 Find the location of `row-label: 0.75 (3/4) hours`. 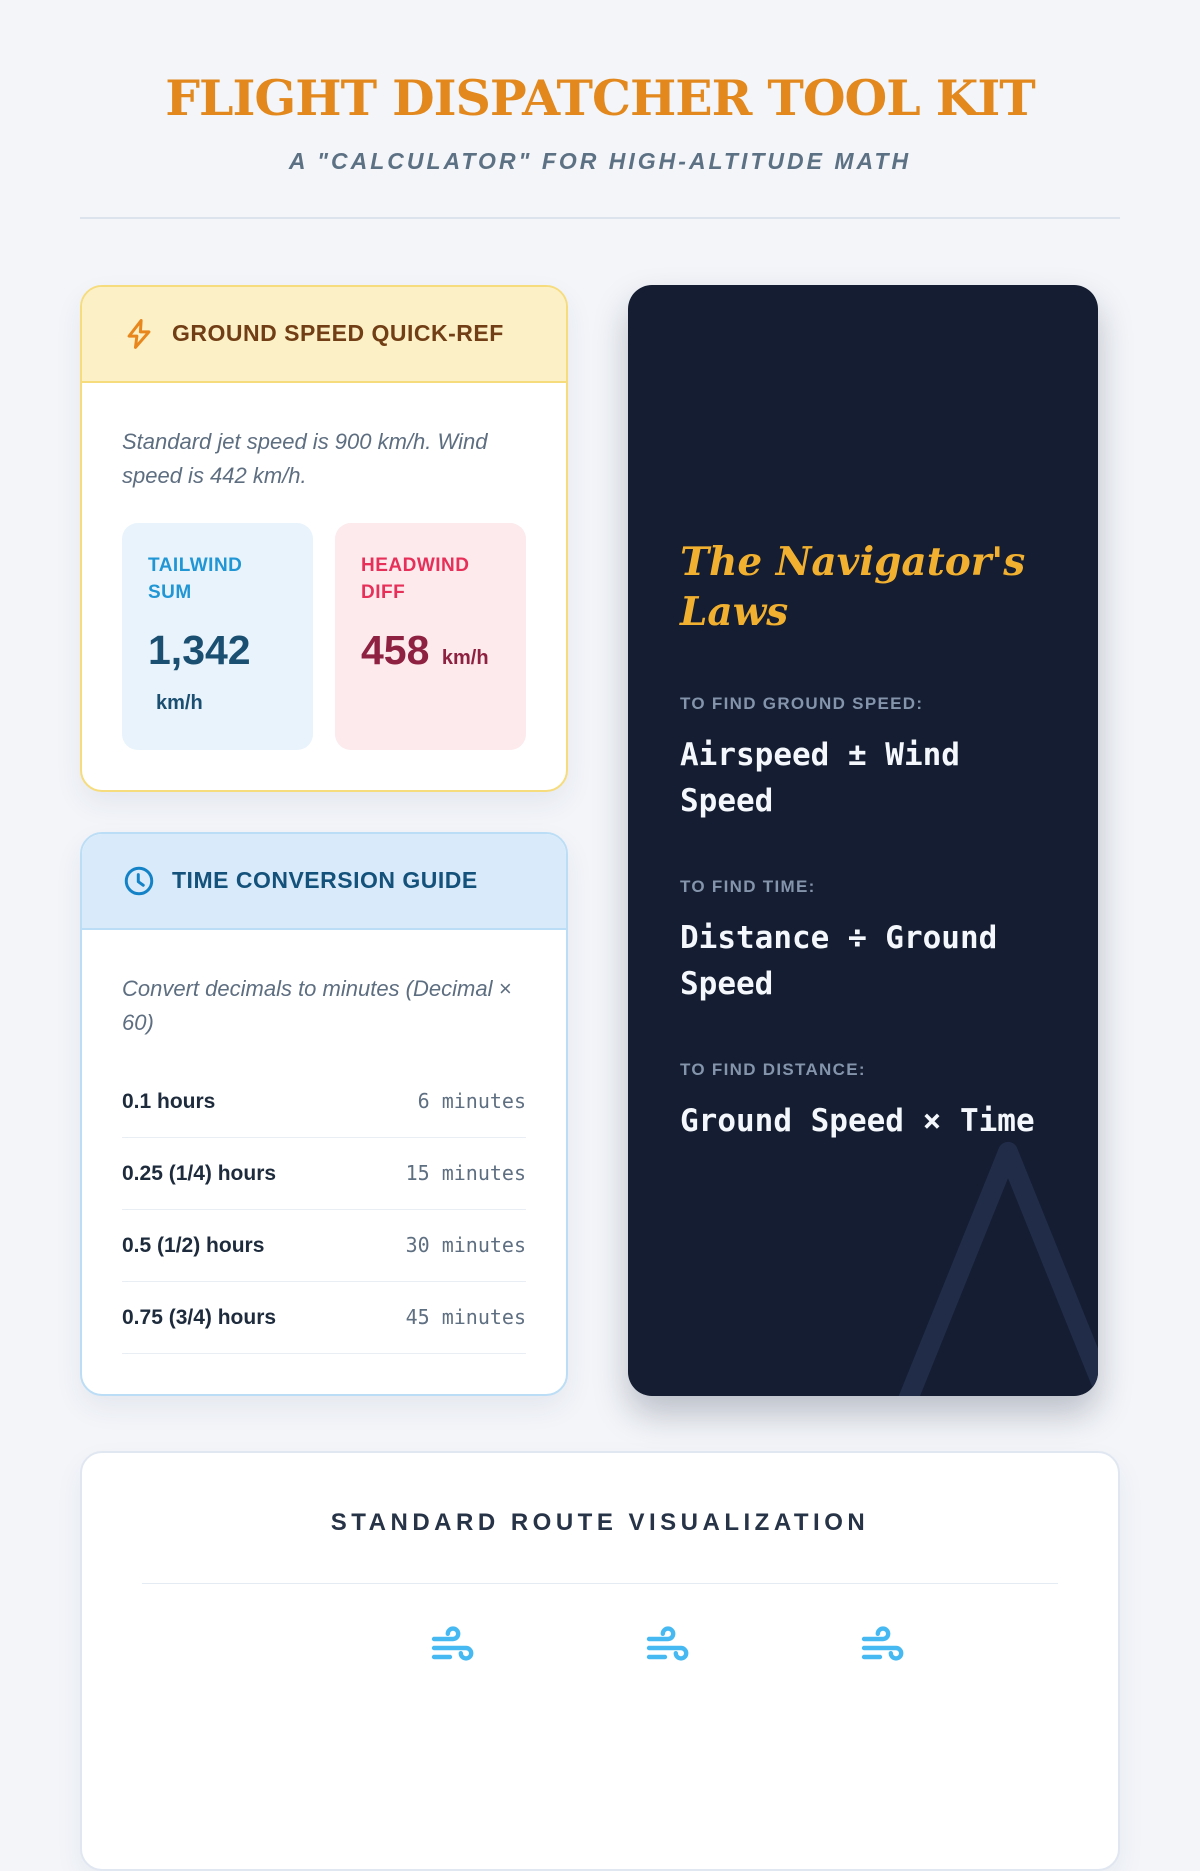

row-label: 0.75 (3/4) hours is located at coordinates (199, 1318).